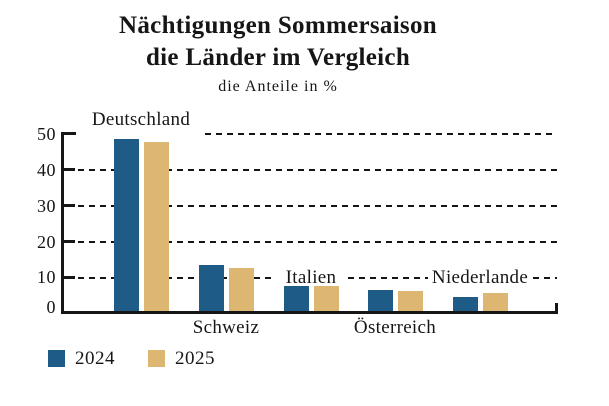 The height and width of the screenshot is (406, 609). Describe the element at coordinates (388, 278) in the screenshot. I see `gridline-10-seg2` at that location.